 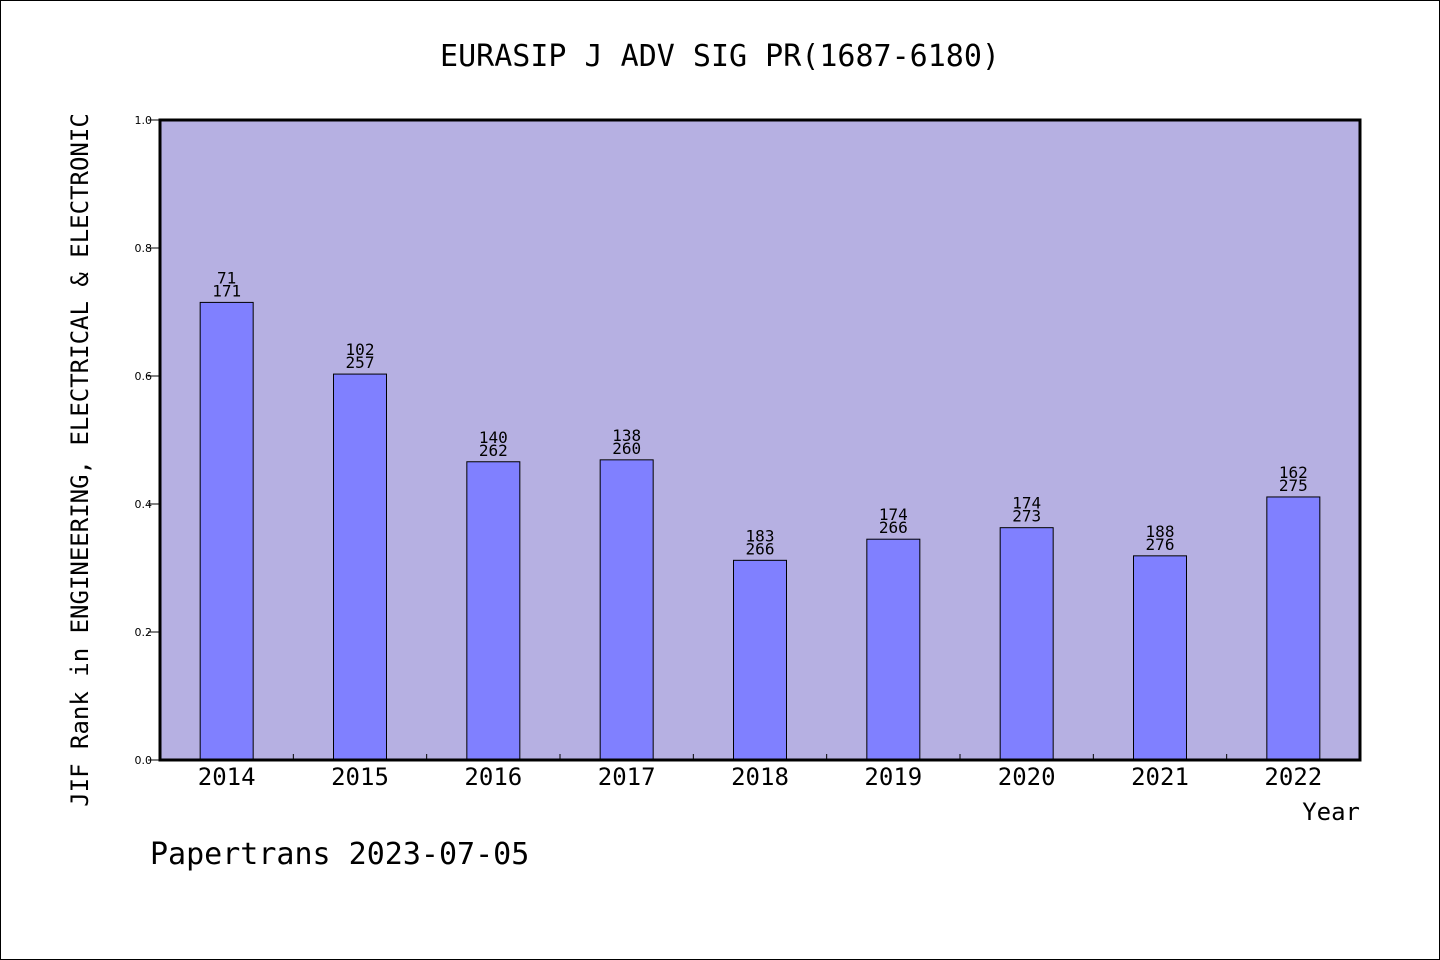 I want to click on data-label-total-2015: 257, so click(x=360, y=362).